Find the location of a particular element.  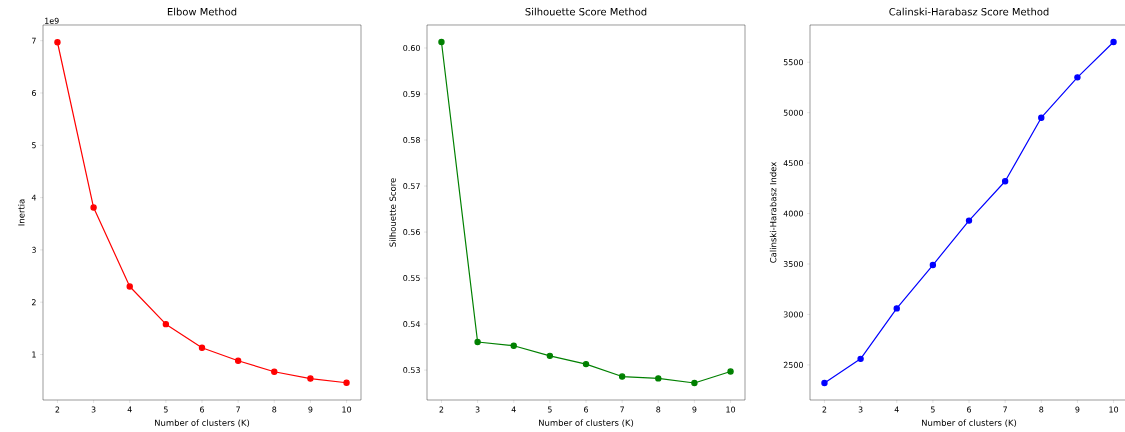

y-axis-title: Inertia is located at coordinates (21, 212).